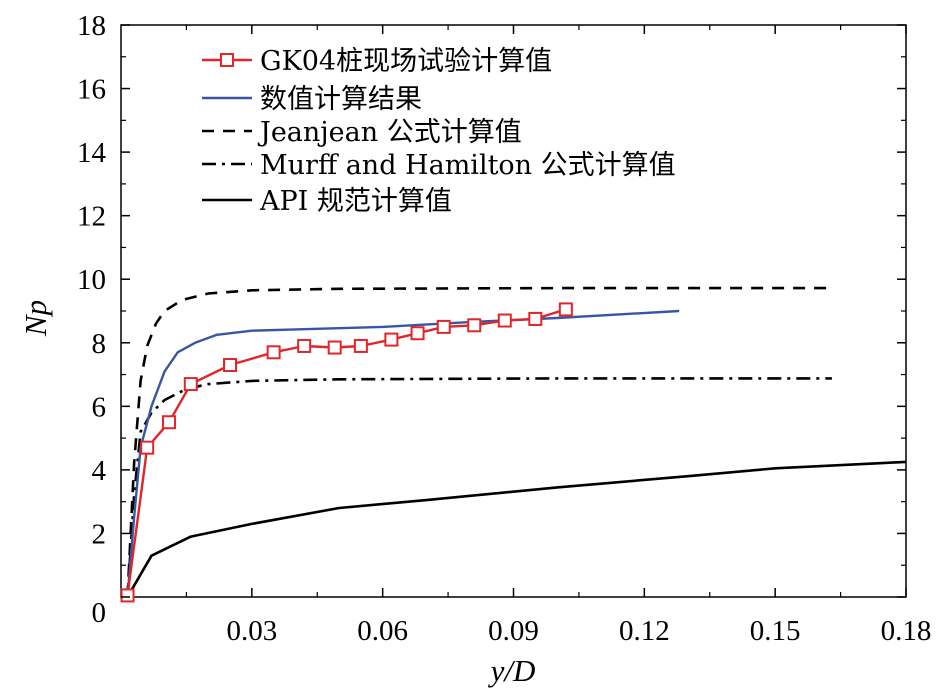 Image resolution: width=940 pixels, height=694 pixels. What do you see at coordinates (251, 631) in the screenshot?
I see `x-tick-label: 0.03` at bounding box center [251, 631].